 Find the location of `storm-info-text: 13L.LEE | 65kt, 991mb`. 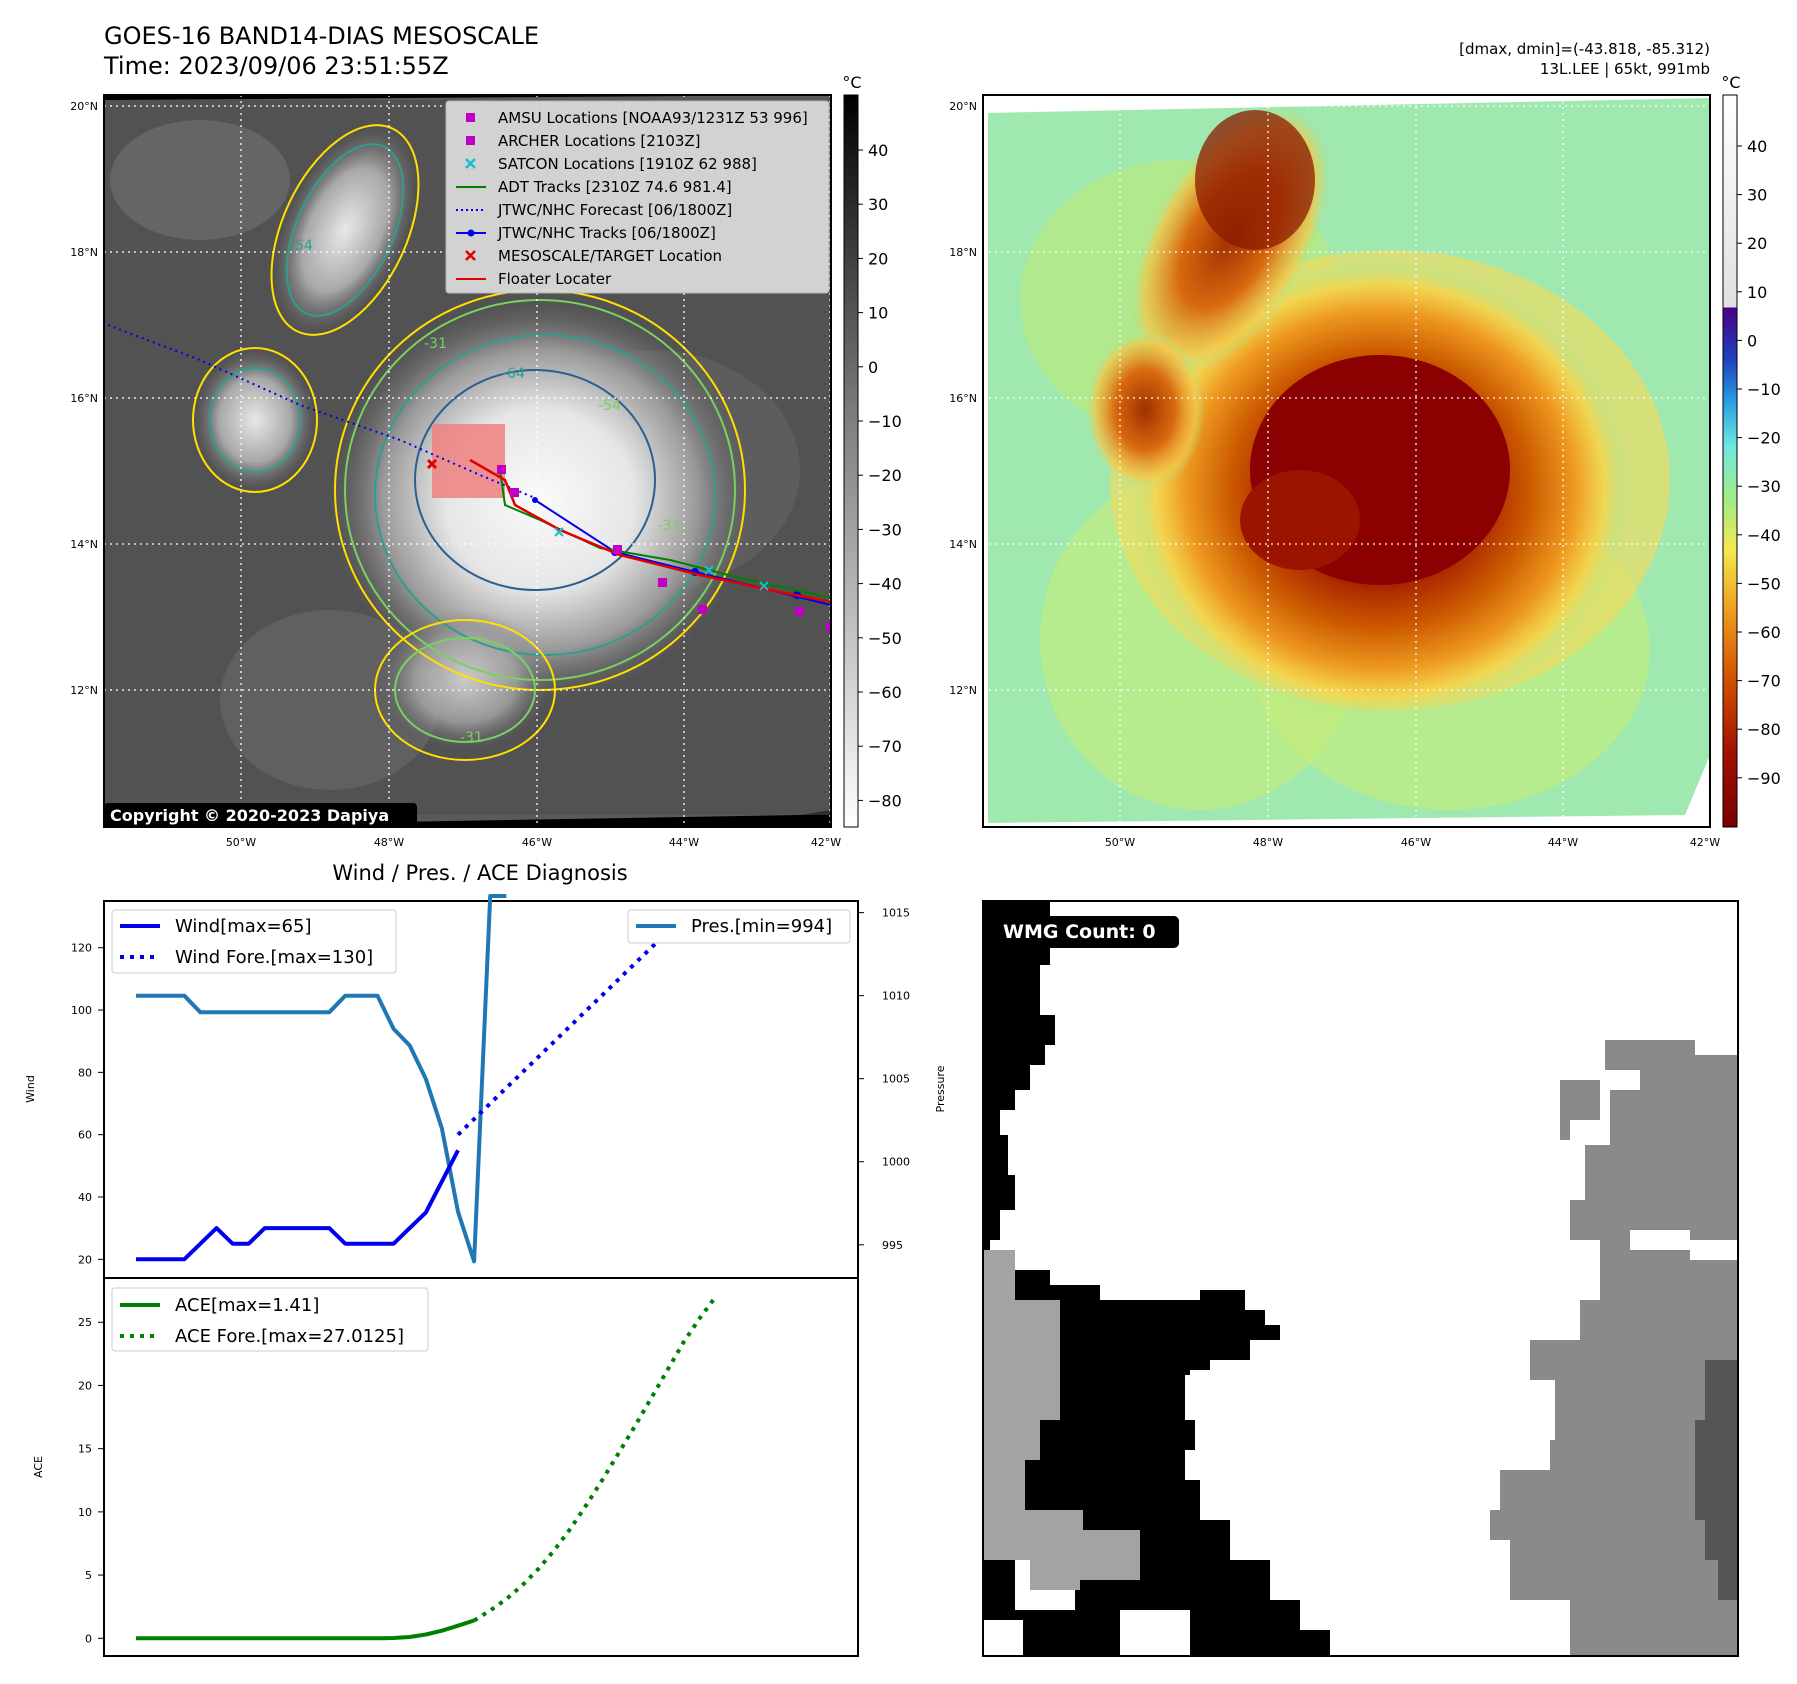

storm-info-text: 13L.LEE | 65kt, 991mb is located at coordinates (1625, 69).